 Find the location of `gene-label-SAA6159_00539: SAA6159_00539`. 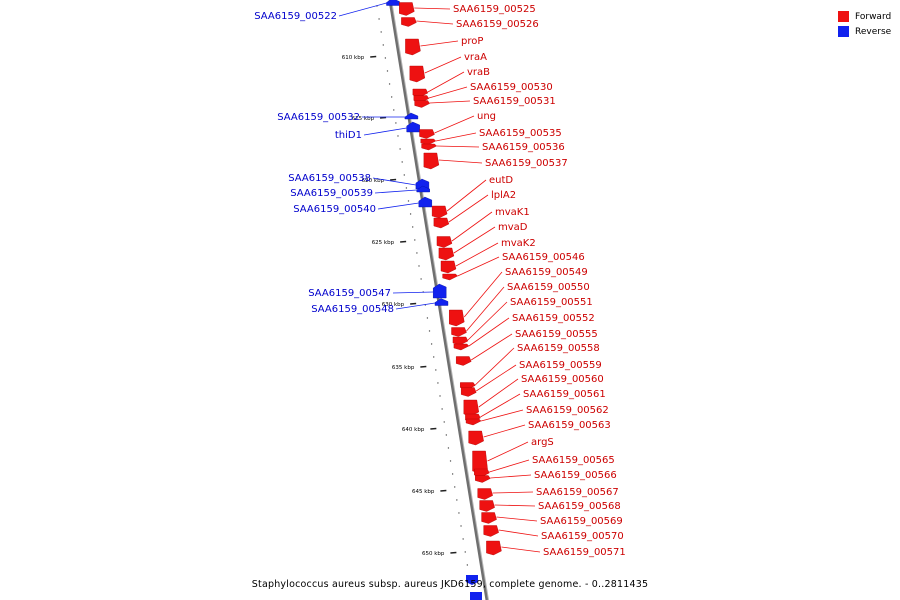

gene-label-SAA6159_00539: SAA6159_00539 is located at coordinates (331, 193).